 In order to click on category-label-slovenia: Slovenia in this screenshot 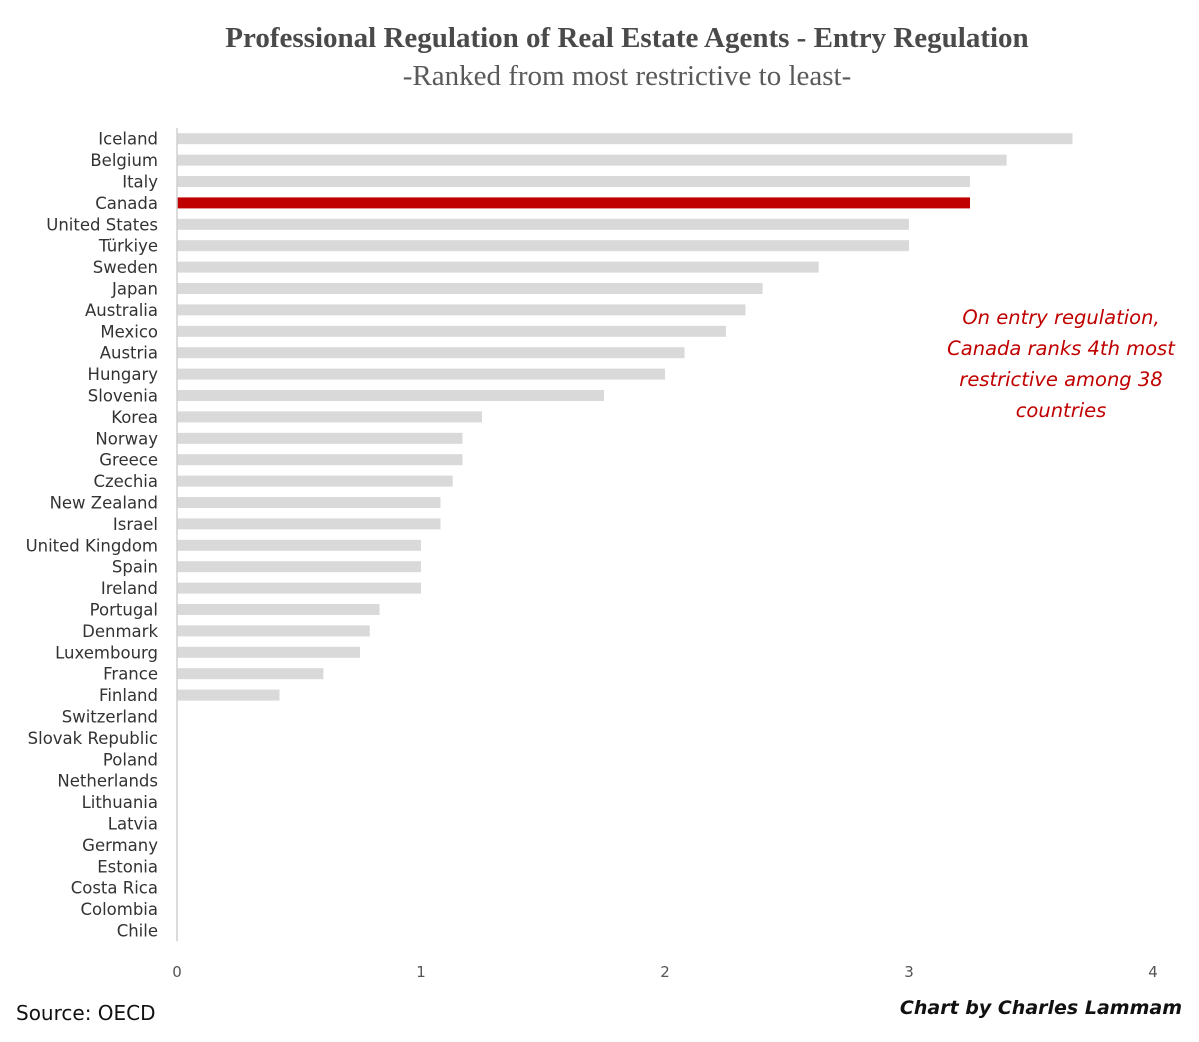, I will do `click(123, 396)`.